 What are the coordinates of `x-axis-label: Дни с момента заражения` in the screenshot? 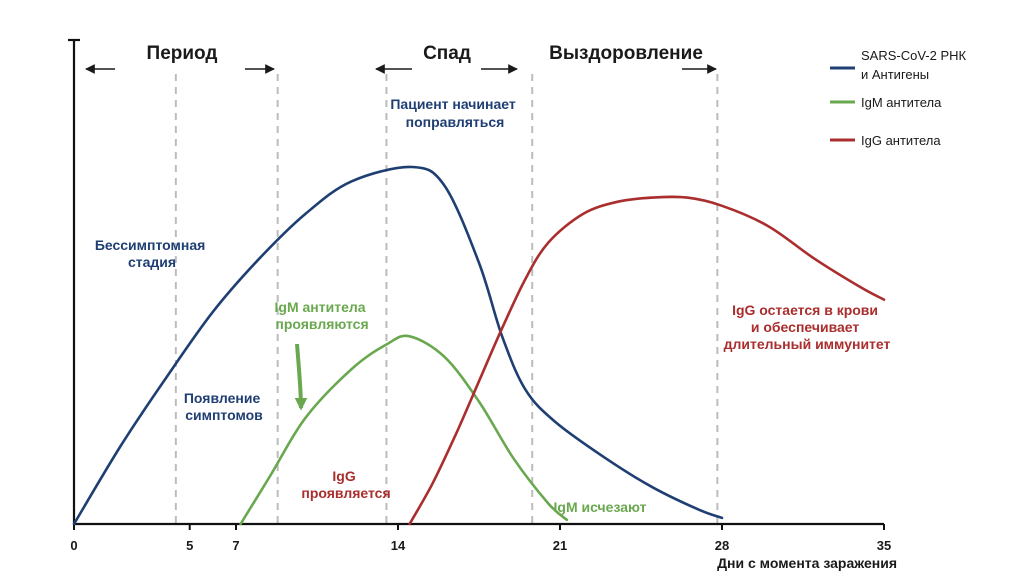 It's located at (807, 563).